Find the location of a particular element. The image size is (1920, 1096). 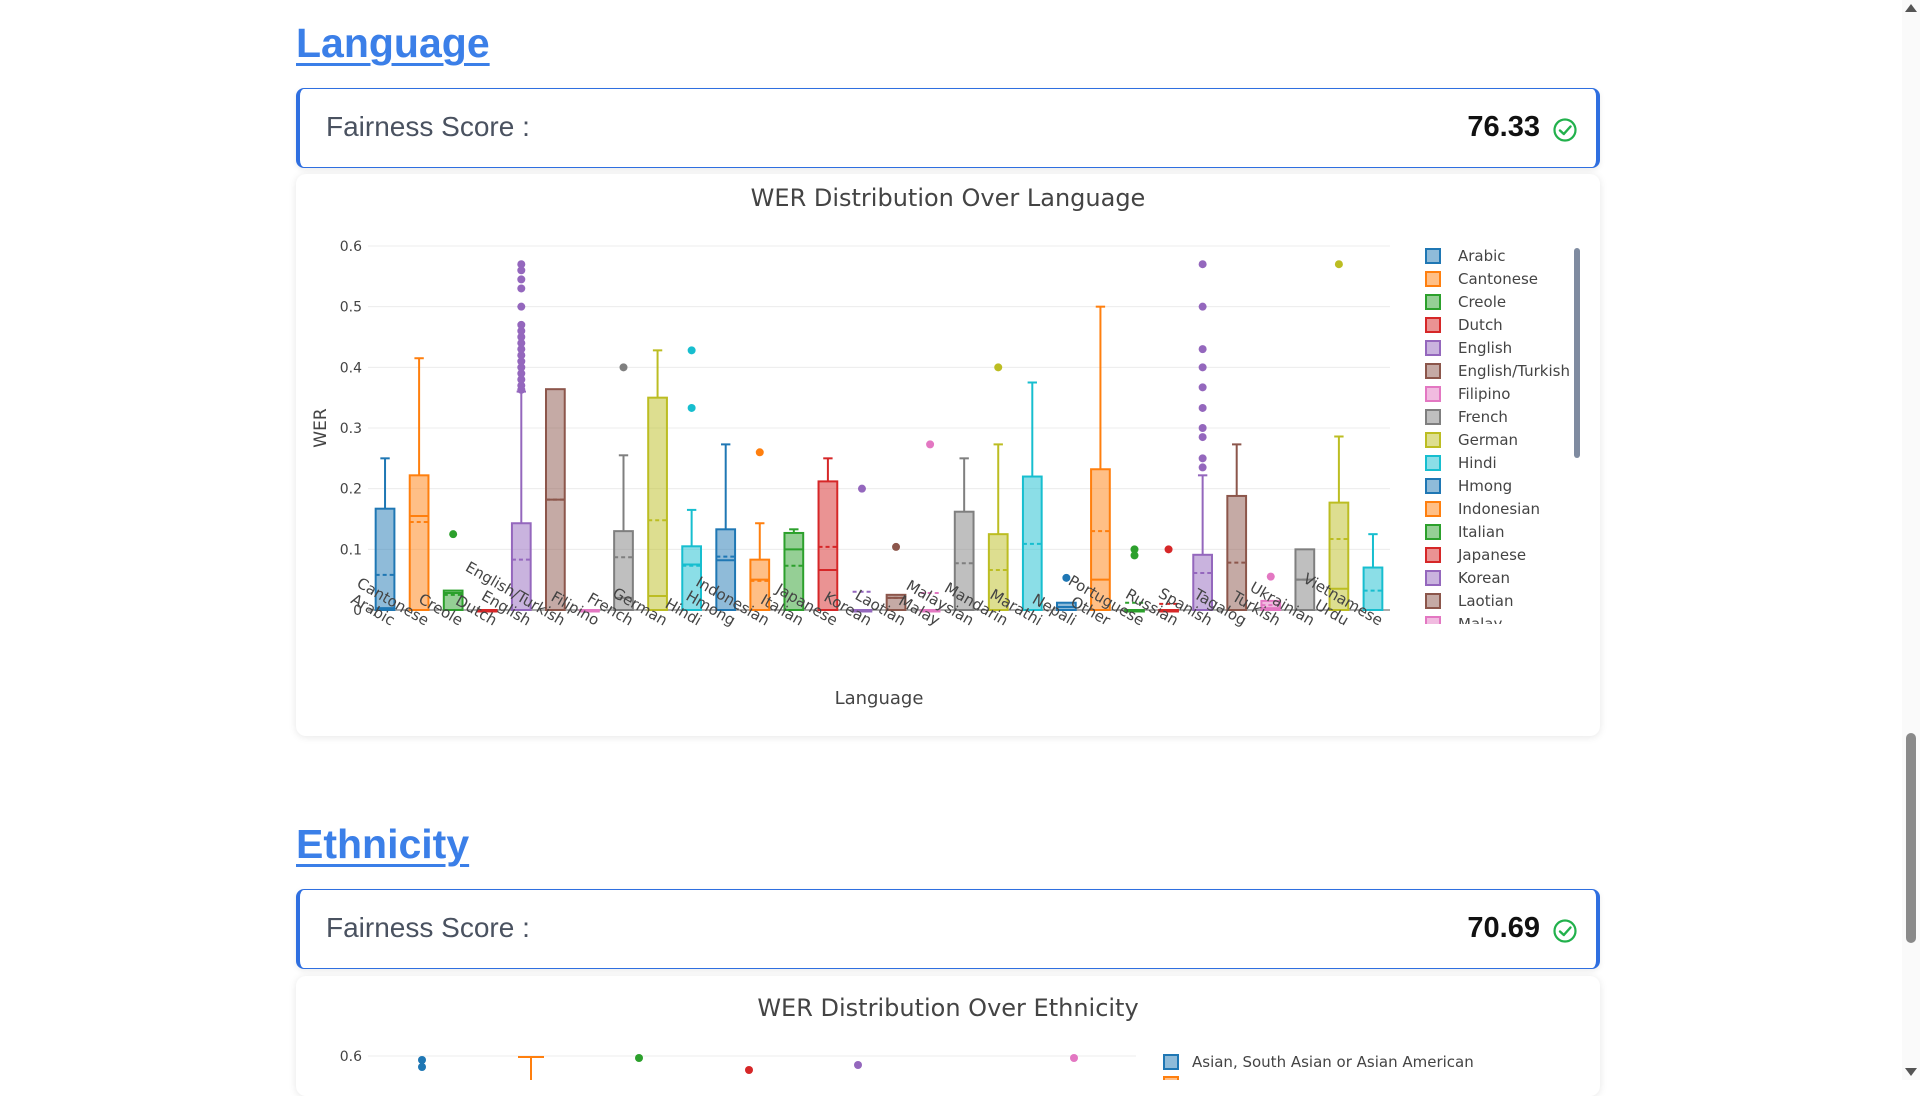

y-tick-label: 0.5 is located at coordinates (351, 308).